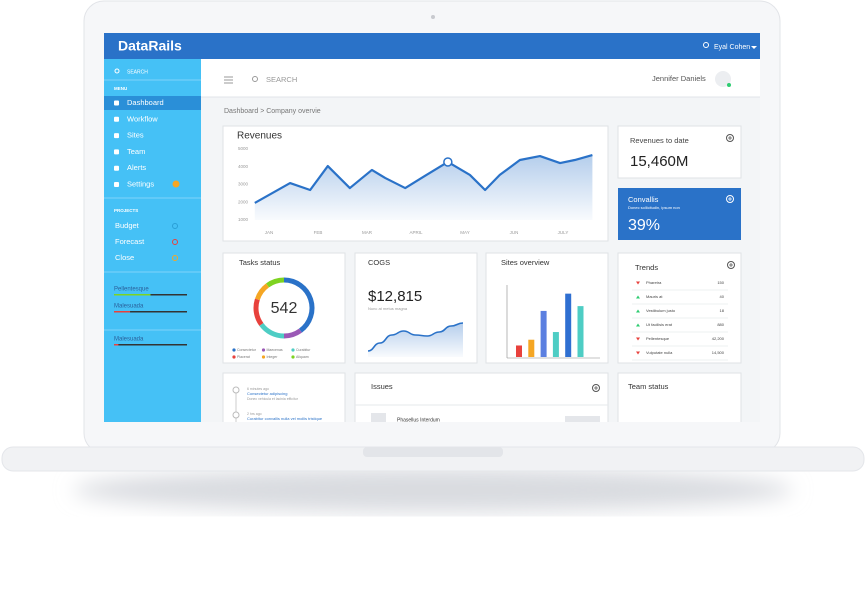 Image resolution: width=866 pixels, height=596 pixels. I want to click on issue-item: Phasellus Interdum, so click(418, 420).